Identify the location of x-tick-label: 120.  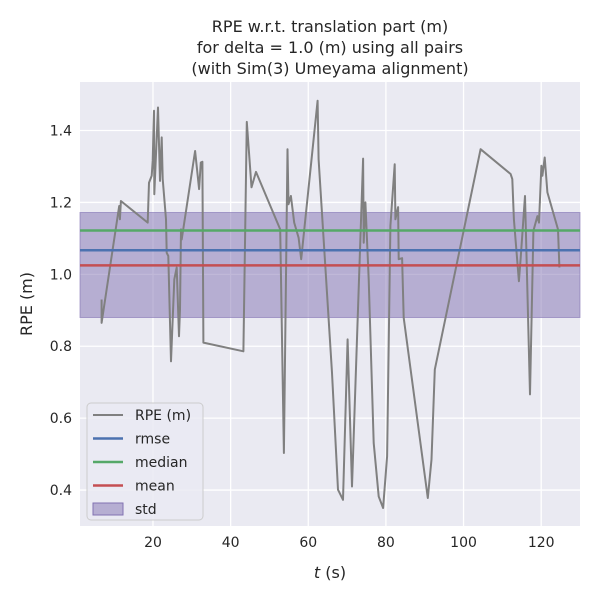
(541, 543).